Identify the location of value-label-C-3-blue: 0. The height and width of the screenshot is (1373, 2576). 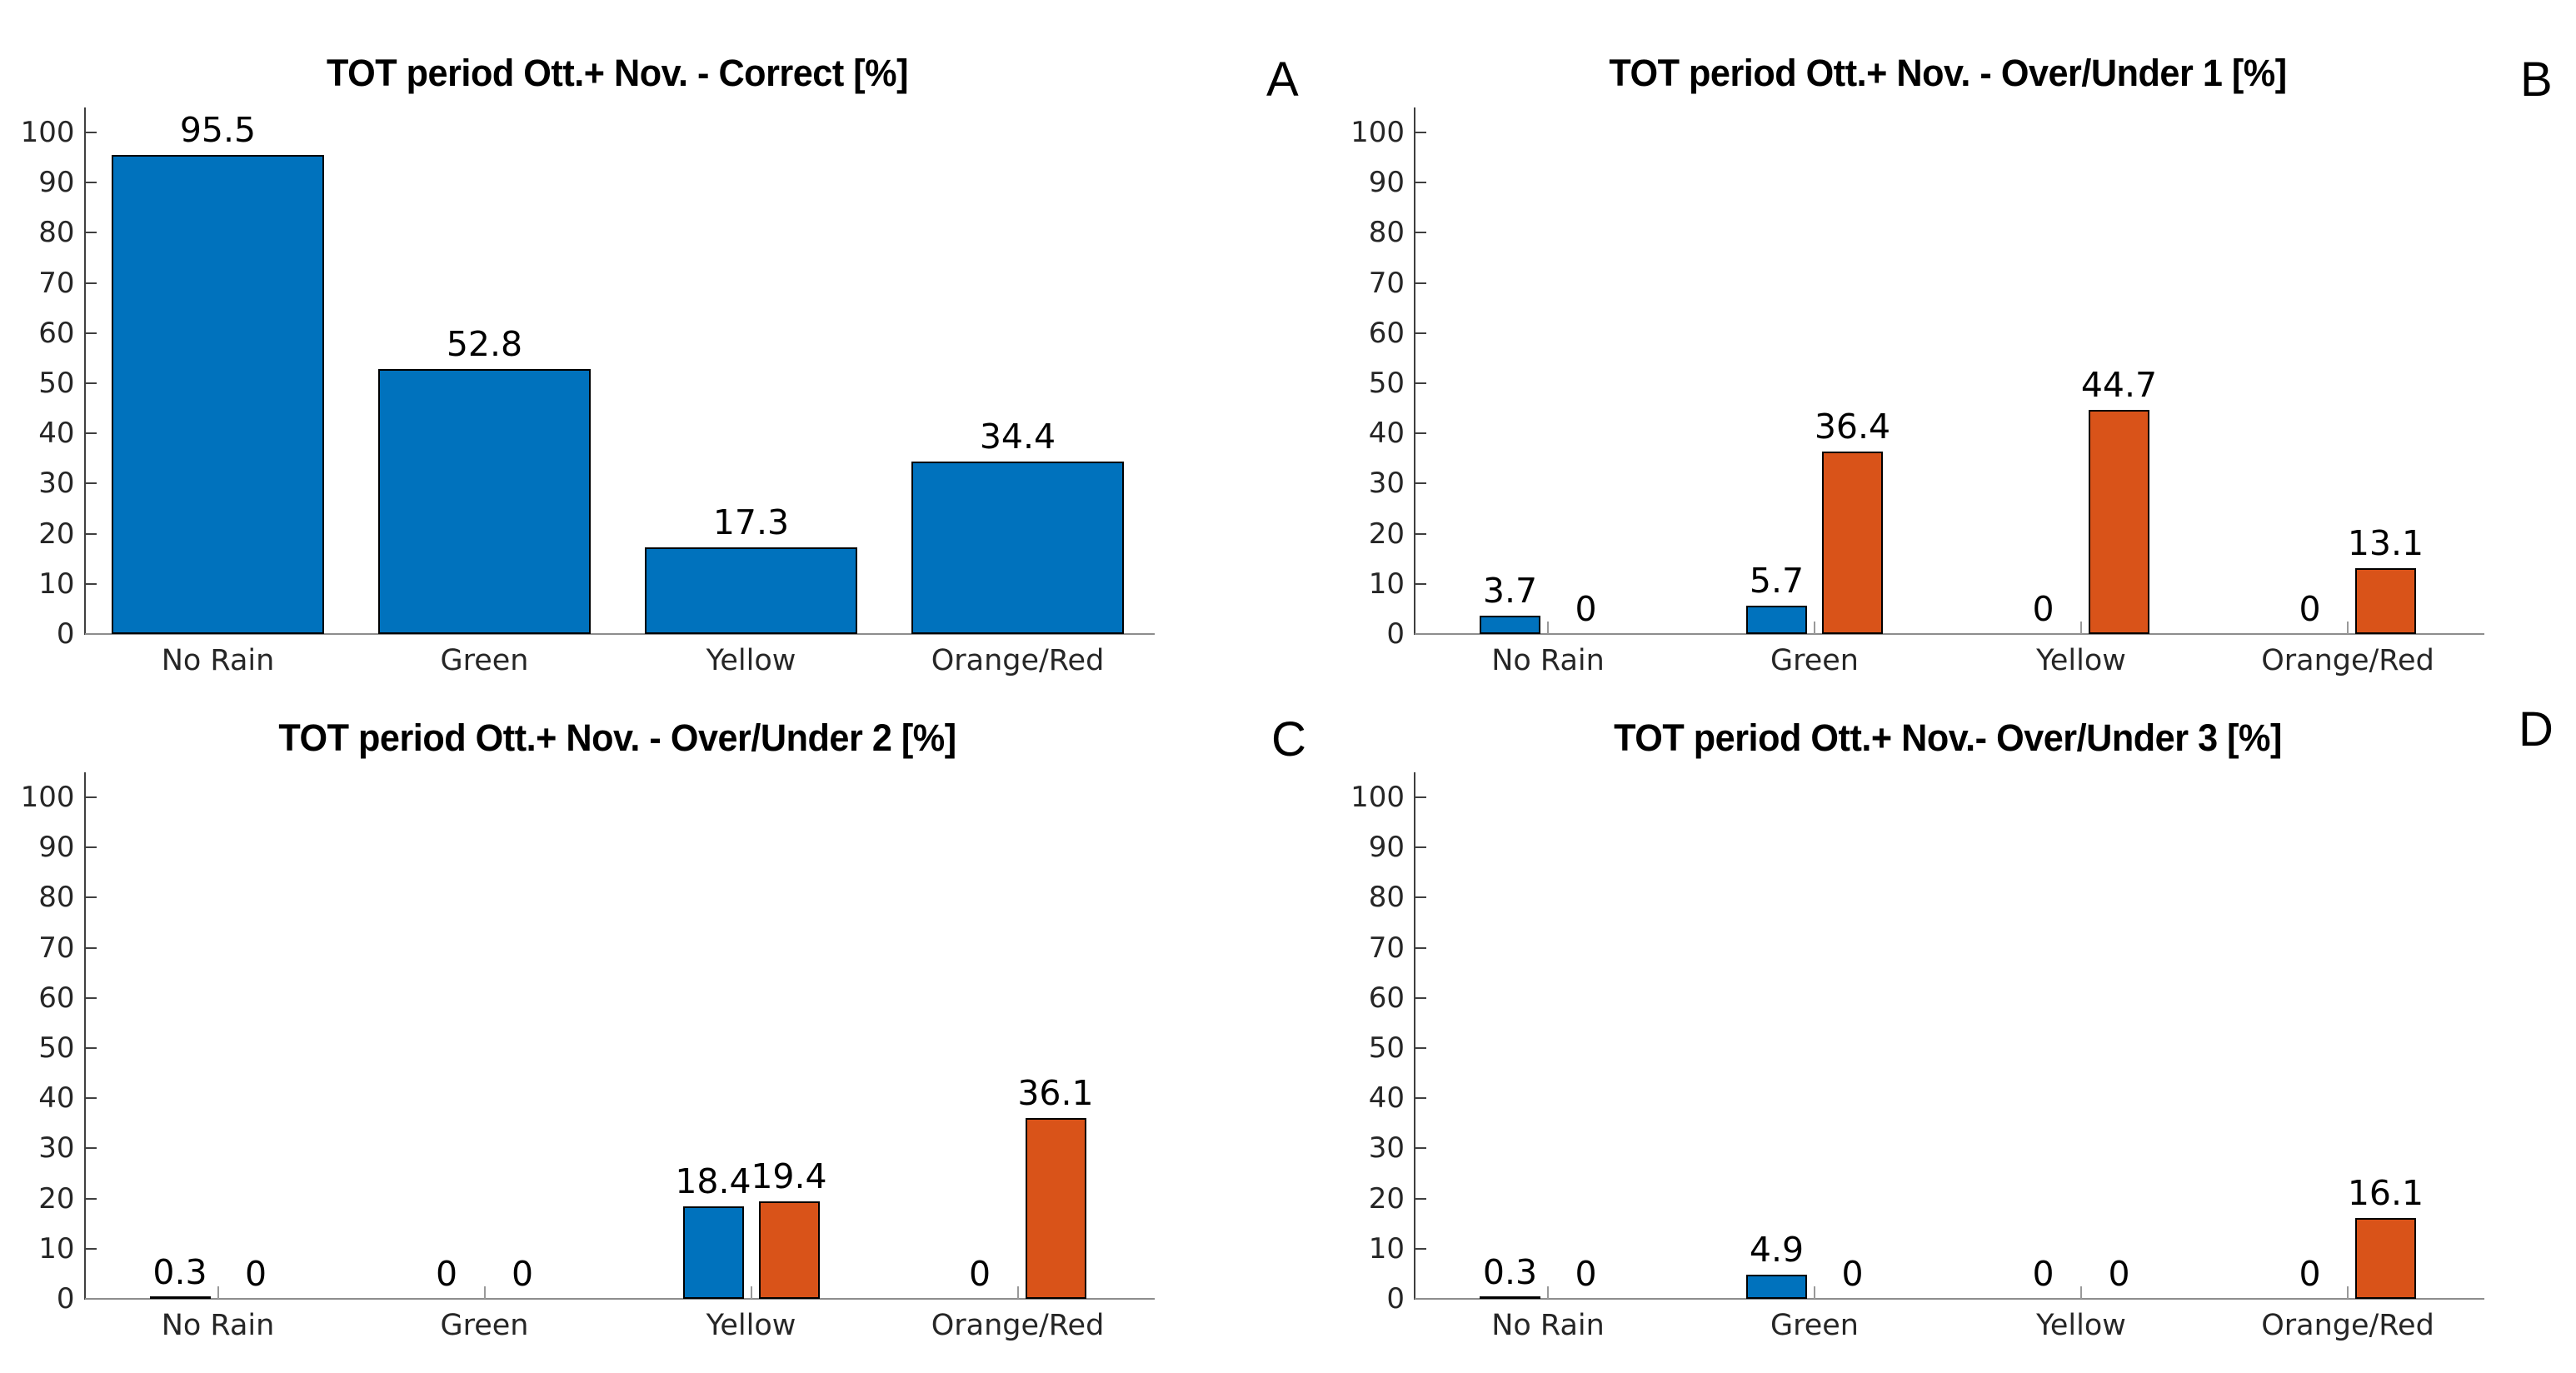
(979, 1274).